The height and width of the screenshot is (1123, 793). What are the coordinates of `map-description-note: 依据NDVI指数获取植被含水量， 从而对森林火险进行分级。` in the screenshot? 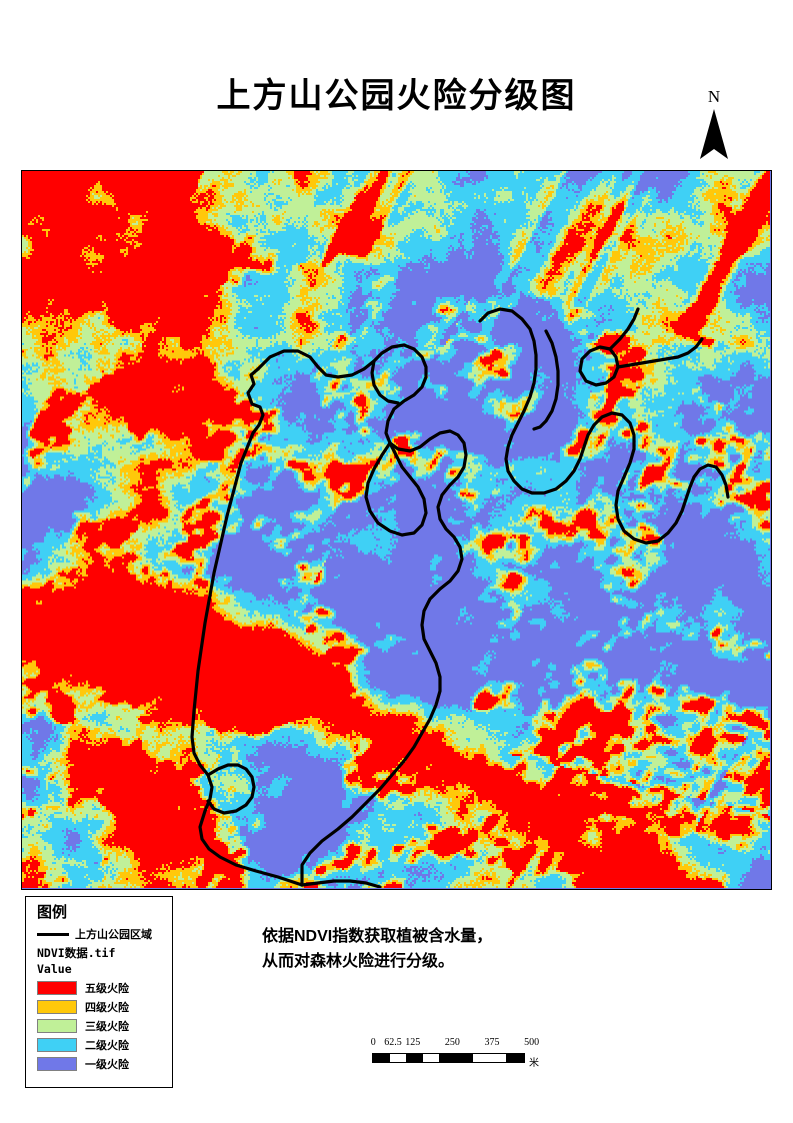 It's located at (412, 949).